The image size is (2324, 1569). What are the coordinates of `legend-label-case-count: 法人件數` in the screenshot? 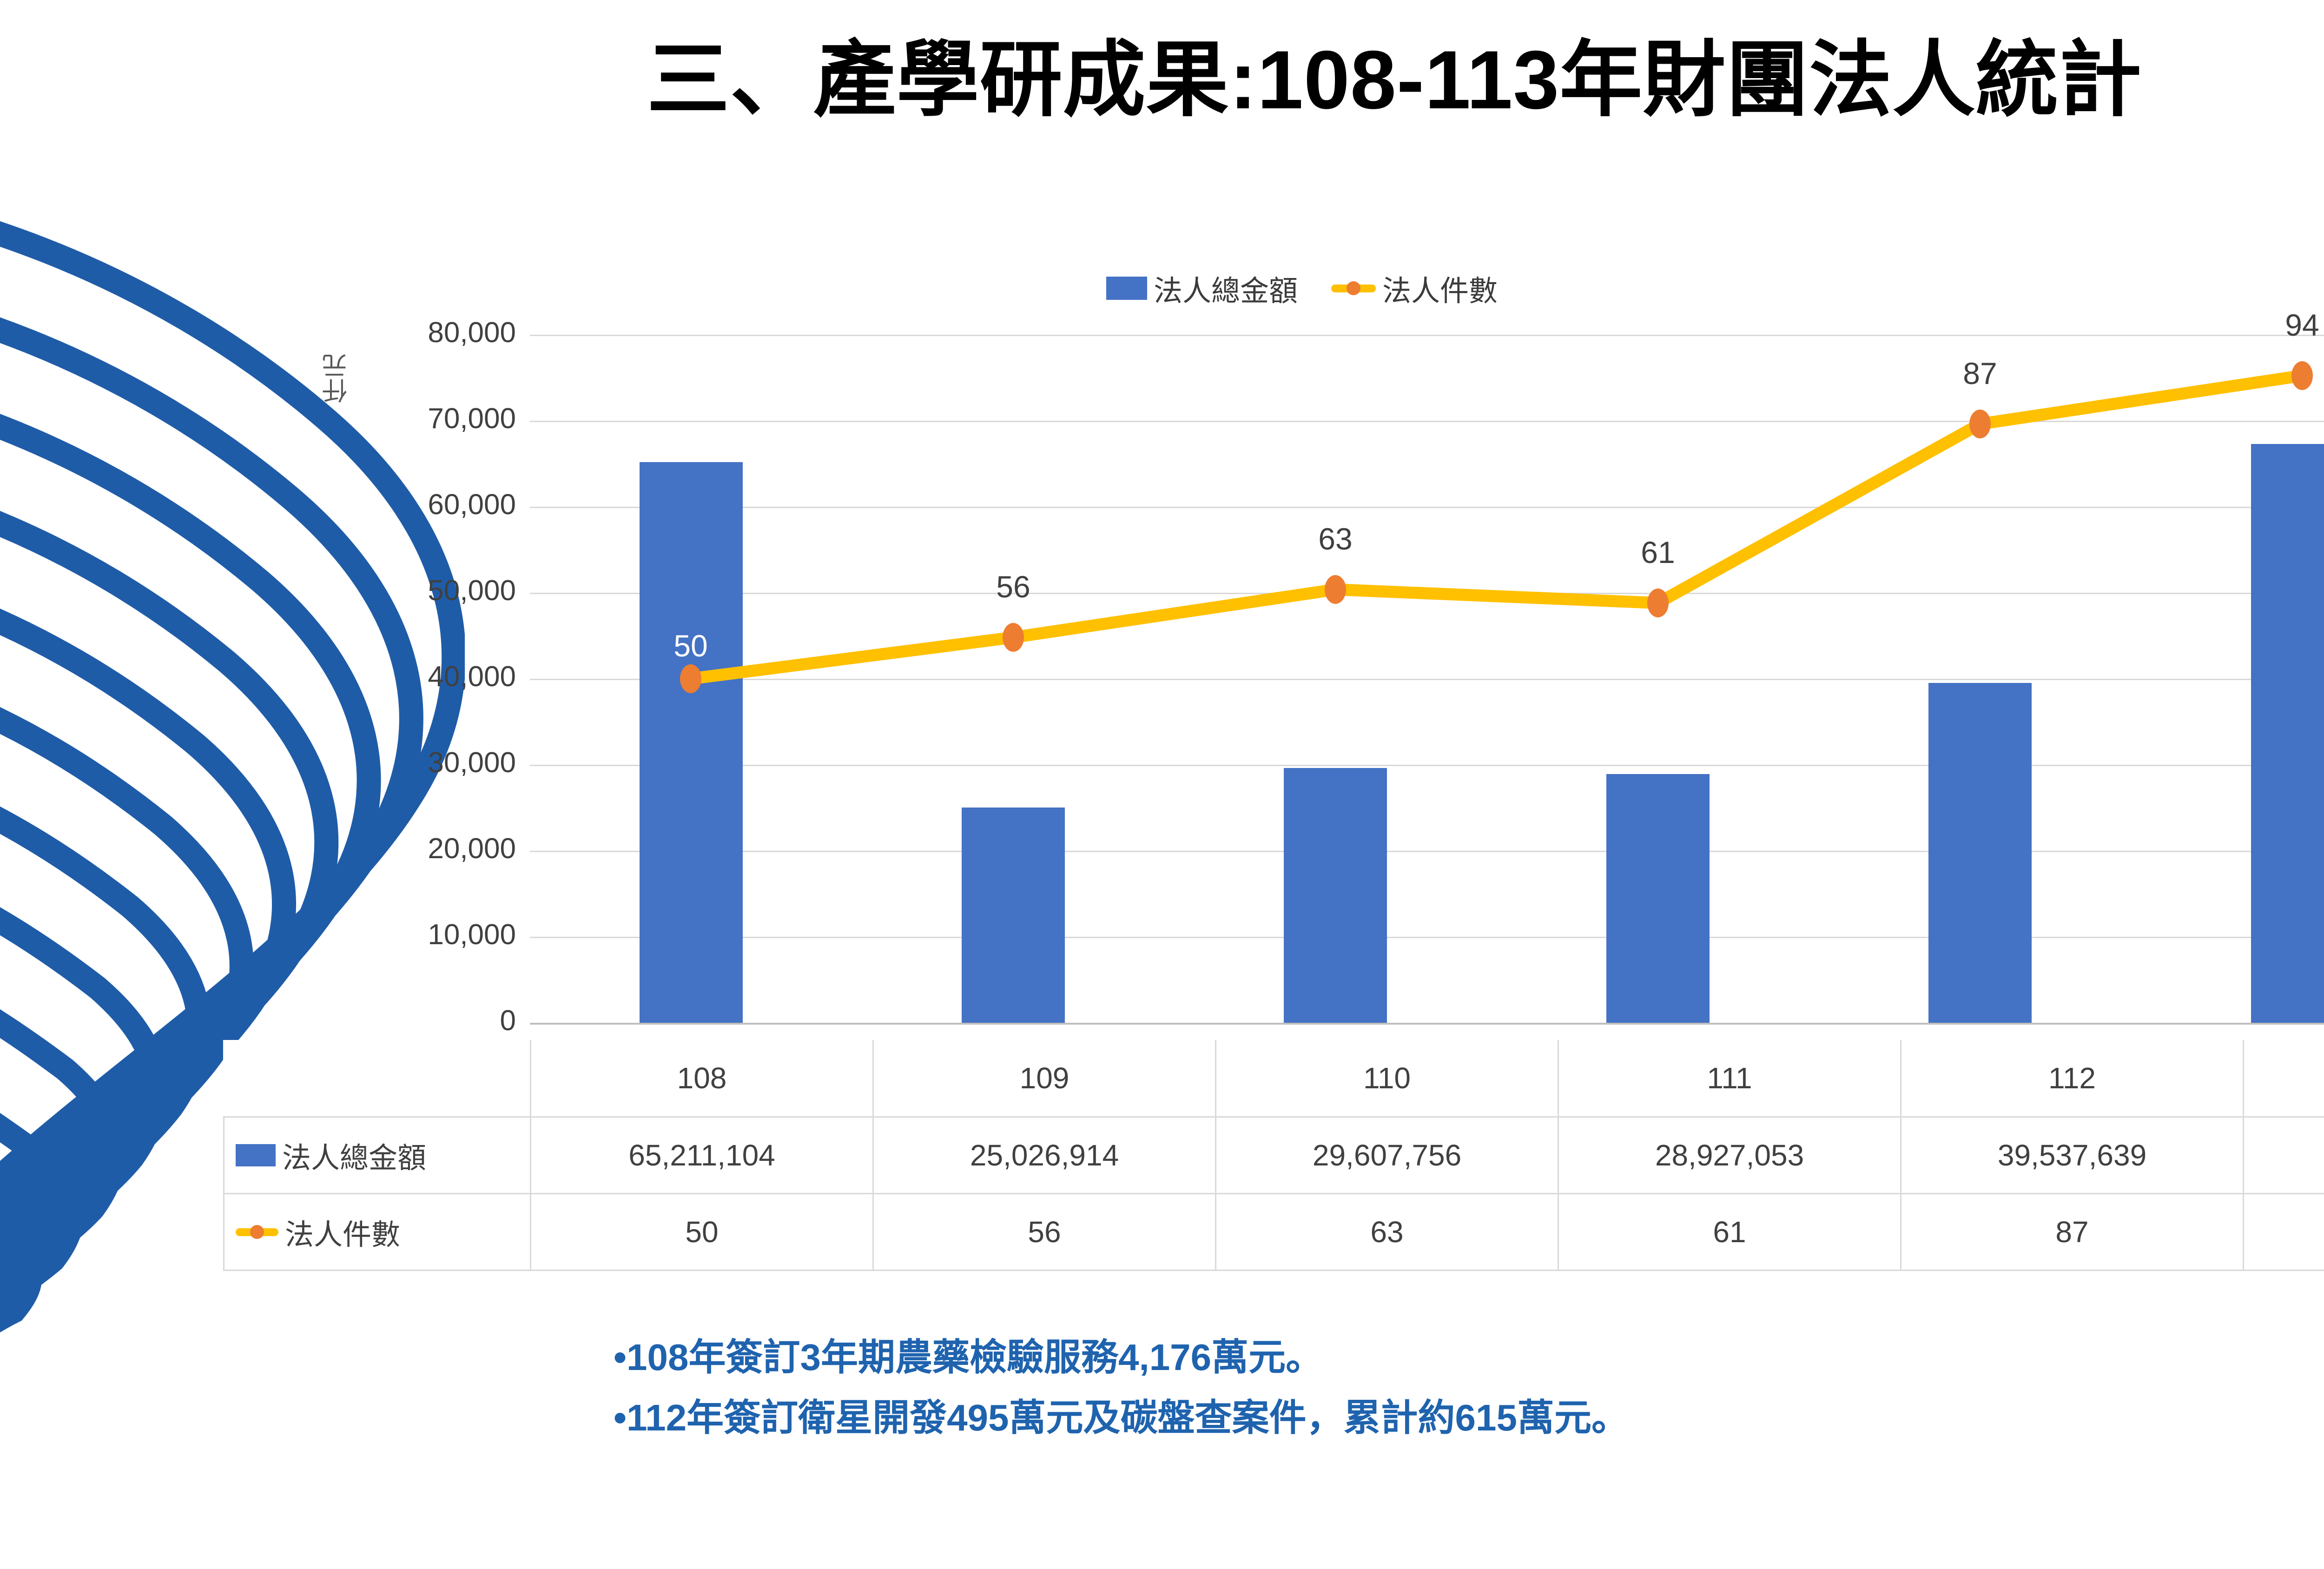 It's located at (1440, 291).